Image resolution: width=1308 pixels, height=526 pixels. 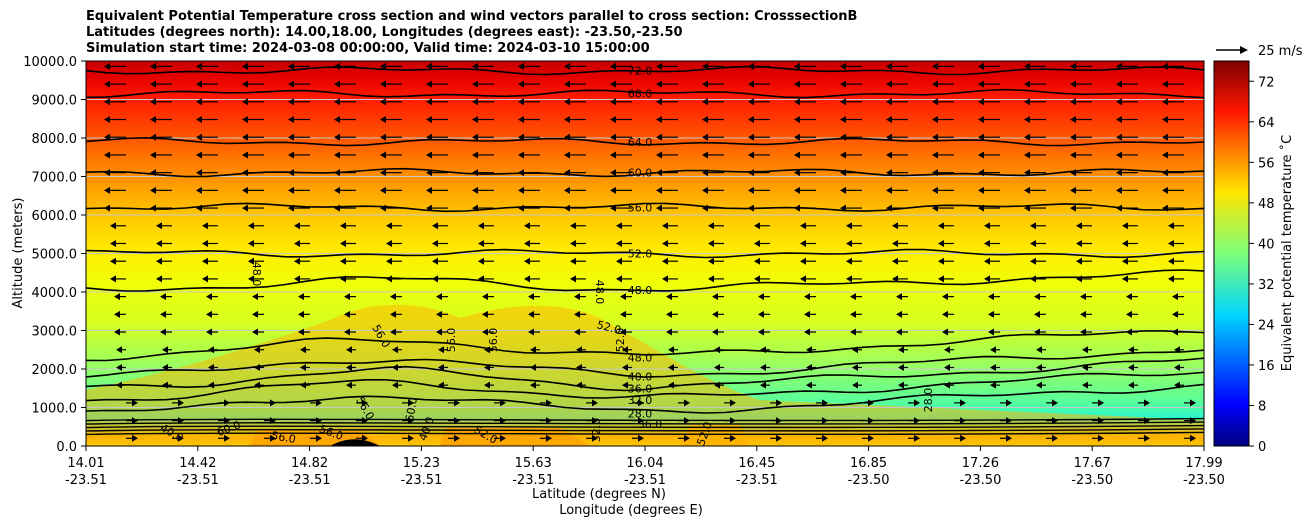 What do you see at coordinates (55, 409) in the screenshot?
I see `y-tick-label: 1000.0` at bounding box center [55, 409].